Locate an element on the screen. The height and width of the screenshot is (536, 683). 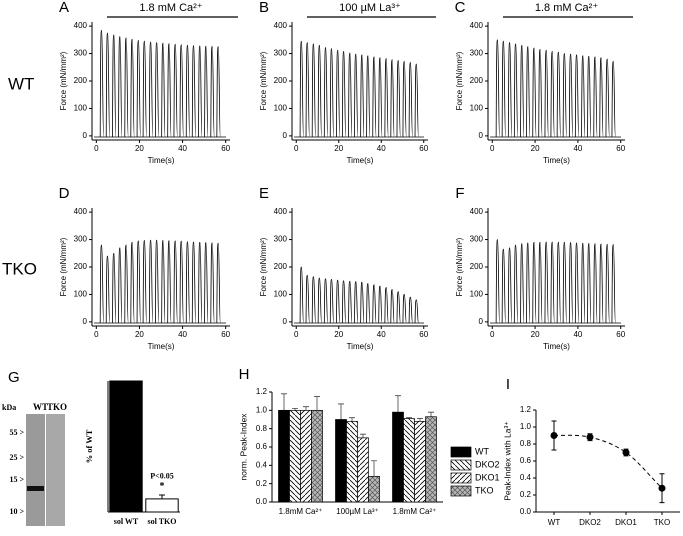
blot-marker: 10 > is located at coordinates (16, 511).